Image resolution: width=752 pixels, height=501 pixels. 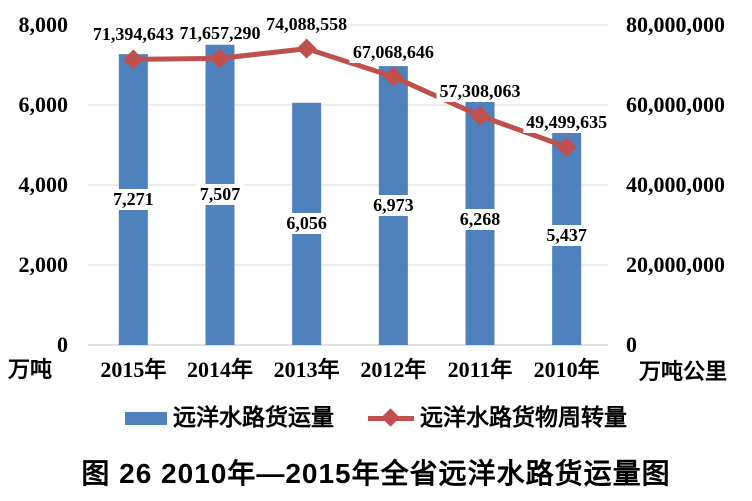 I want to click on bar-value-label: 7,507, so click(x=220, y=194).